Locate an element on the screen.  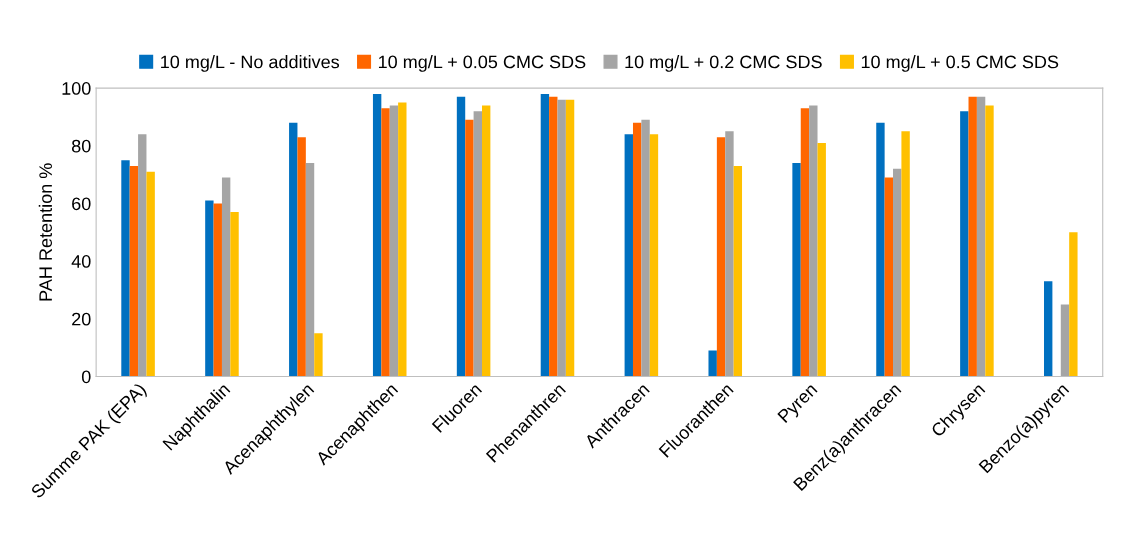
y-tick-label: 20 is located at coordinates (81, 319).